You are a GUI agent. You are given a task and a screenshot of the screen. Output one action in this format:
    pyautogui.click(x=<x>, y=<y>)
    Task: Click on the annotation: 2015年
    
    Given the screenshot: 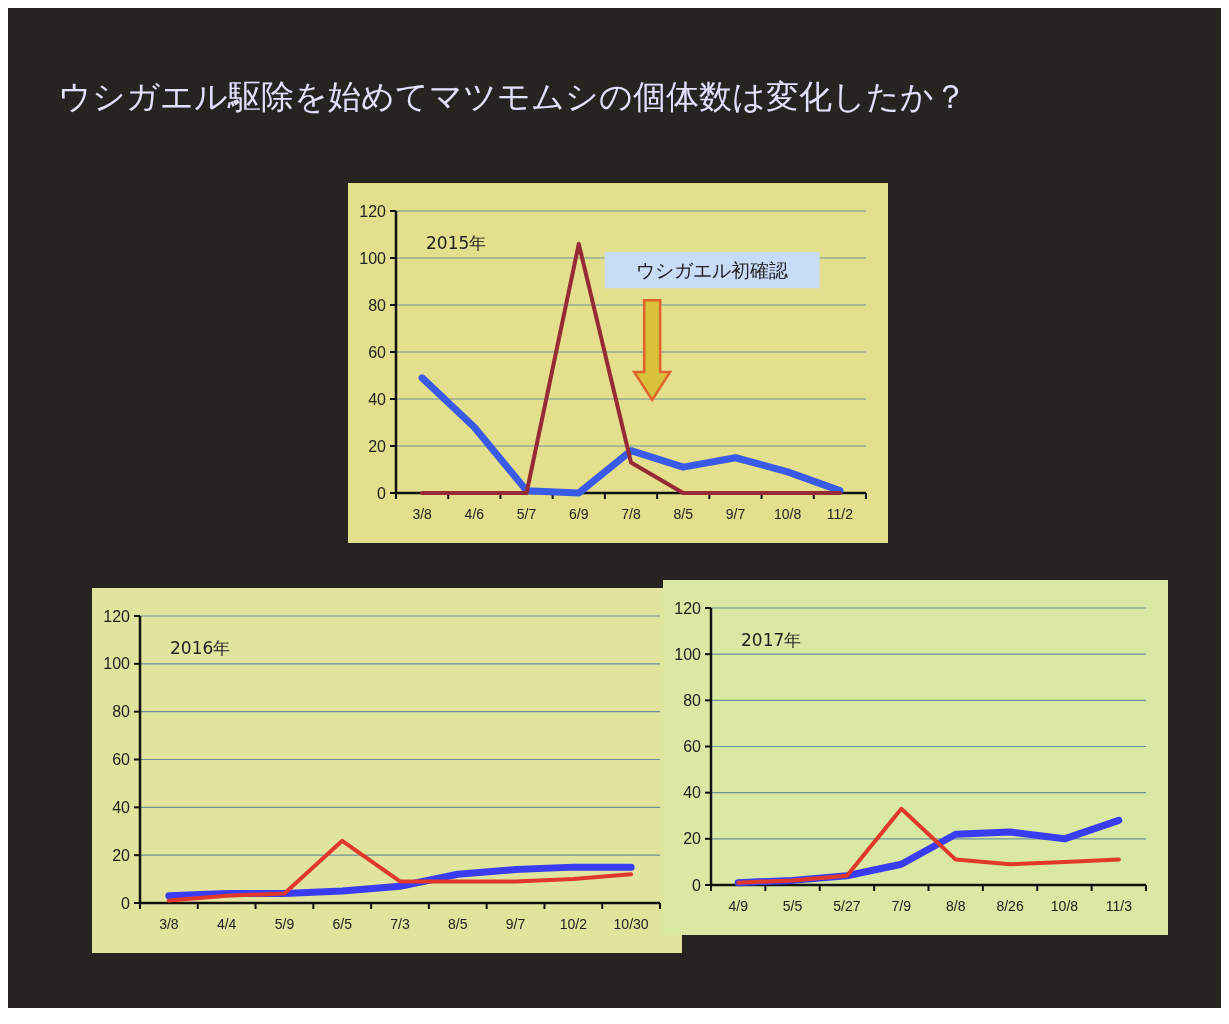 What is the action you would take?
    pyautogui.click(x=456, y=243)
    